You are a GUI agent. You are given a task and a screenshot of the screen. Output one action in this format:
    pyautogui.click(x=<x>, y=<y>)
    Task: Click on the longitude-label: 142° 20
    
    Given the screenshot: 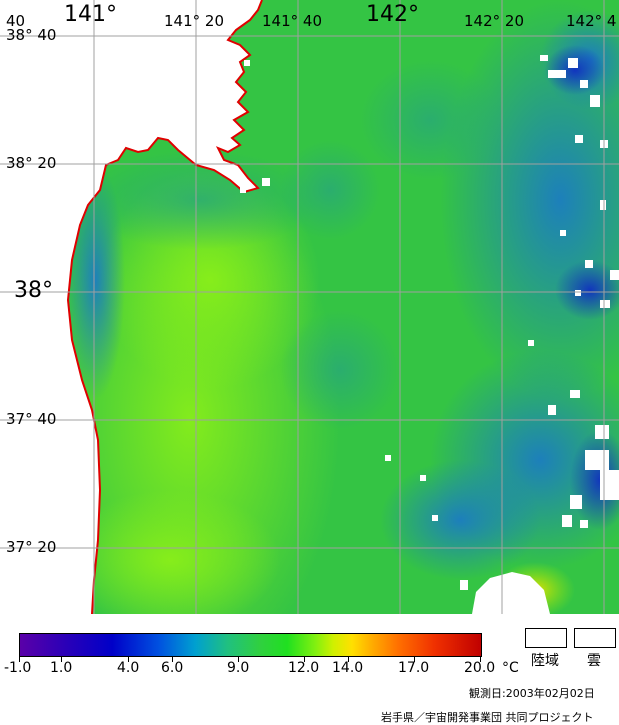 What is the action you would take?
    pyautogui.click(x=494, y=21)
    